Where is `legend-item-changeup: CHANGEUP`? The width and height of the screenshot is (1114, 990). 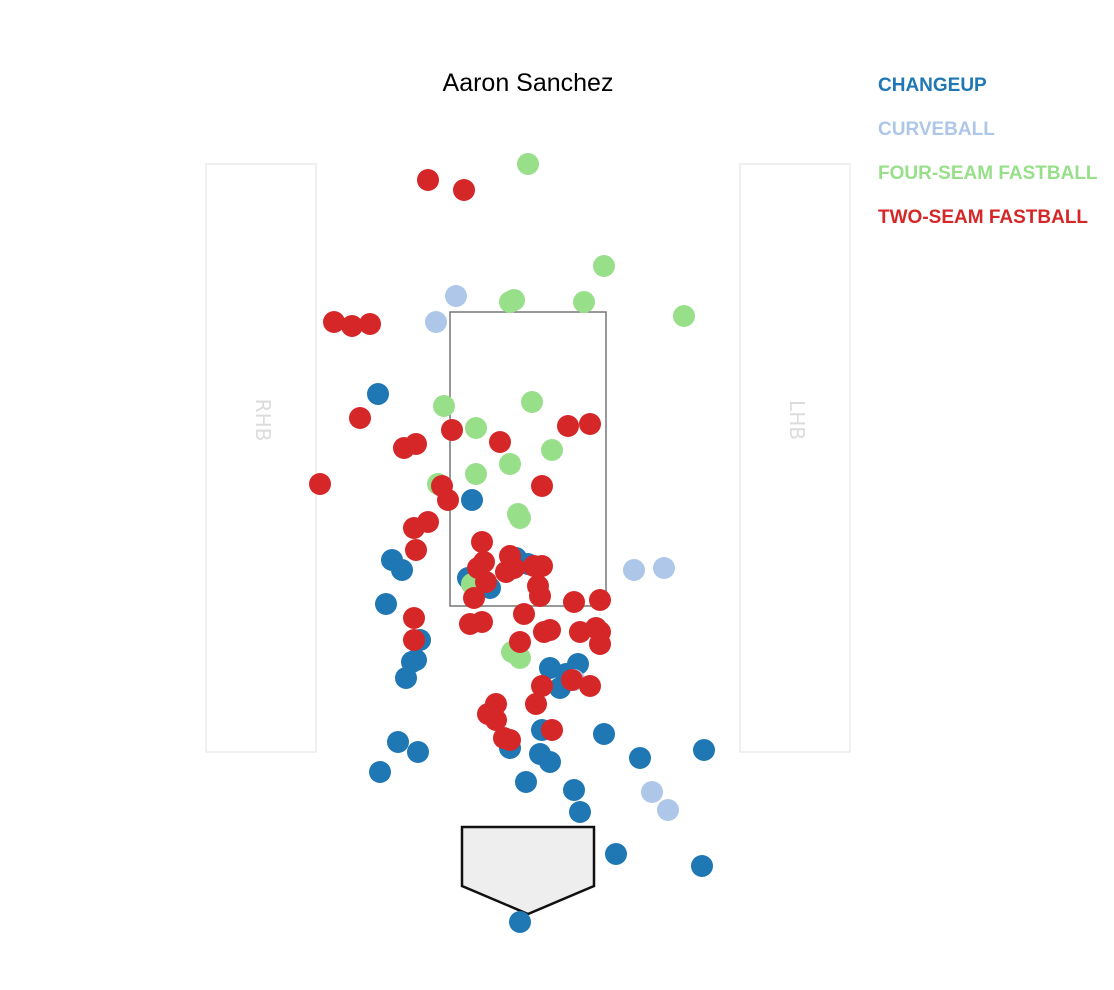
legend-item-changeup: CHANGEUP is located at coordinates (932, 85).